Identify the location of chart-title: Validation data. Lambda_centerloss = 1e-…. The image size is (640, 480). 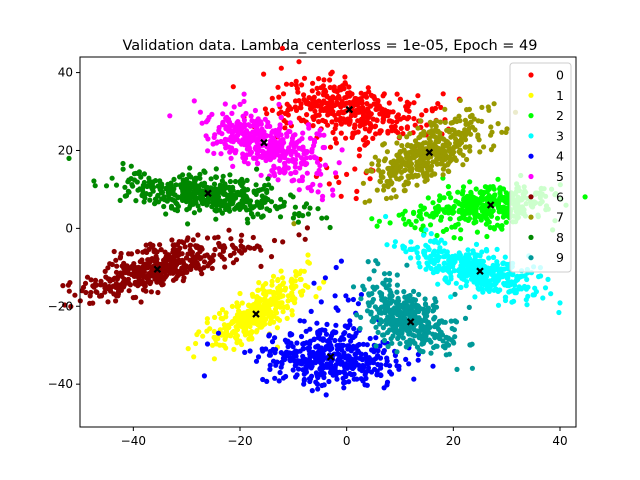
(329, 46).